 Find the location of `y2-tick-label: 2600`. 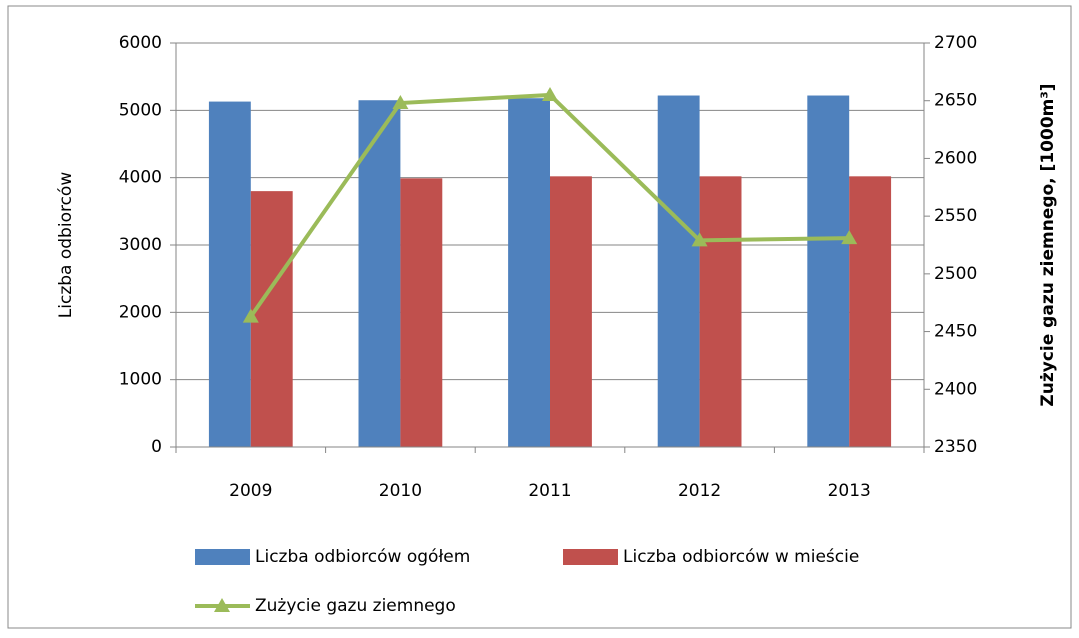

y2-tick-label: 2600 is located at coordinates (955, 158).